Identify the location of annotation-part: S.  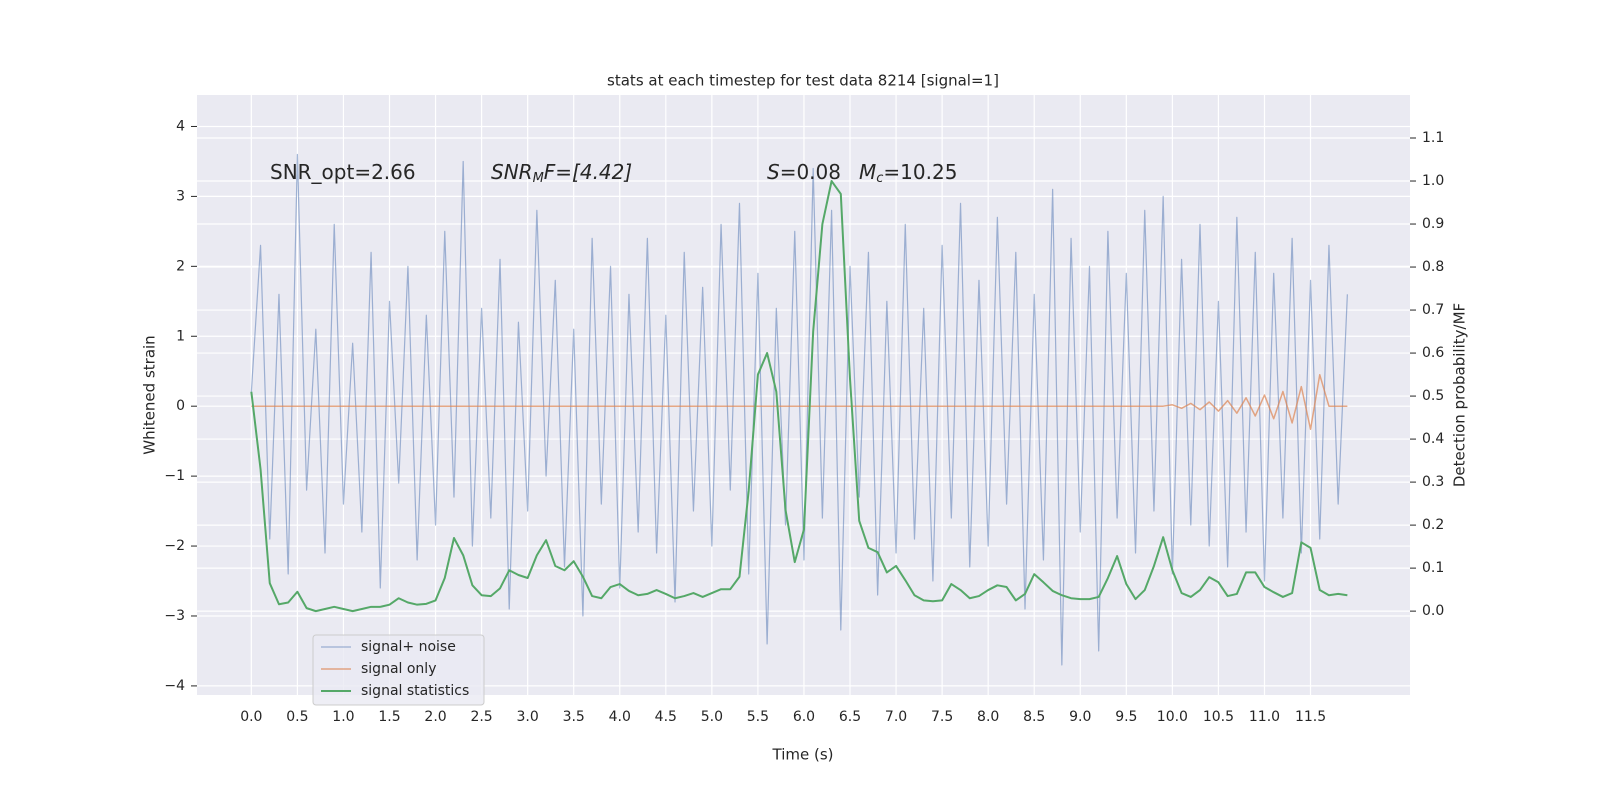
(773, 172).